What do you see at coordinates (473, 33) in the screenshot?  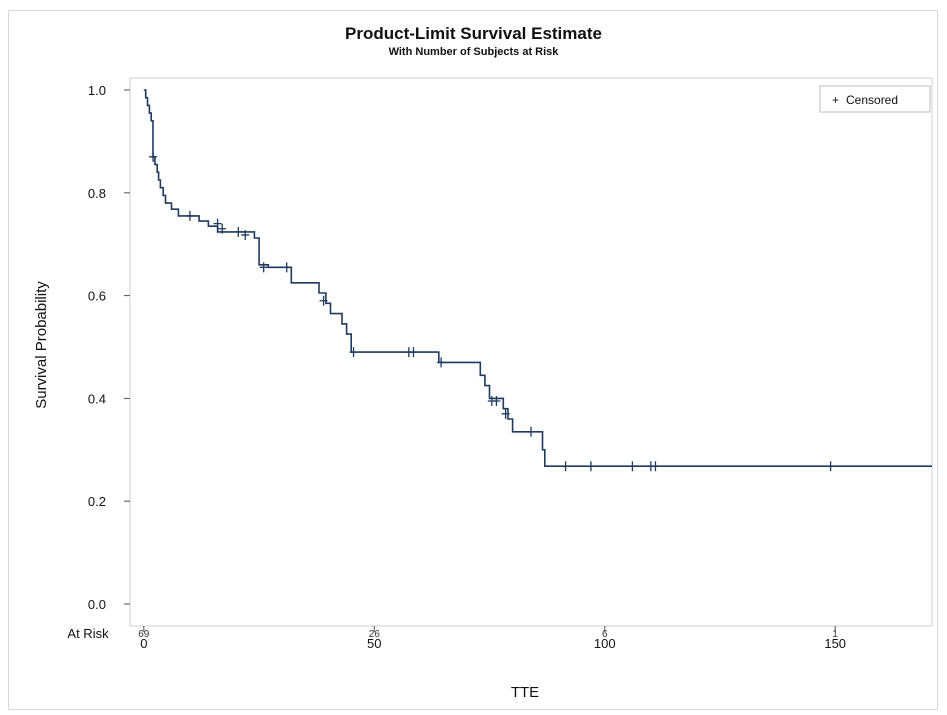 I see `chart-title: Product-Limit Survival Estimate` at bounding box center [473, 33].